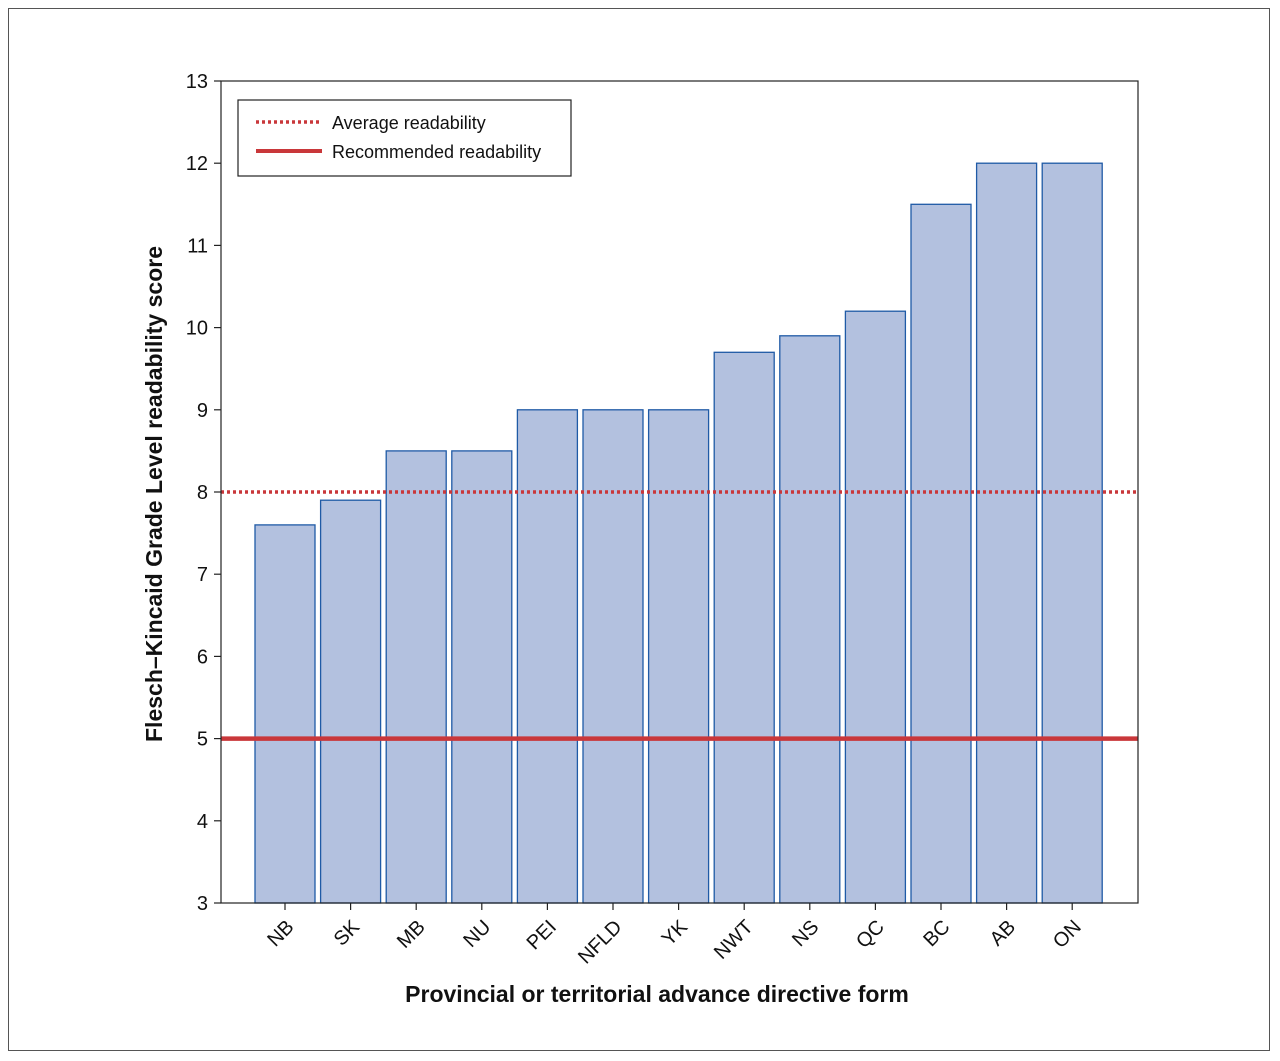  Describe the element at coordinates (678, 656) in the screenshot. I see `bar-yk` at that location.